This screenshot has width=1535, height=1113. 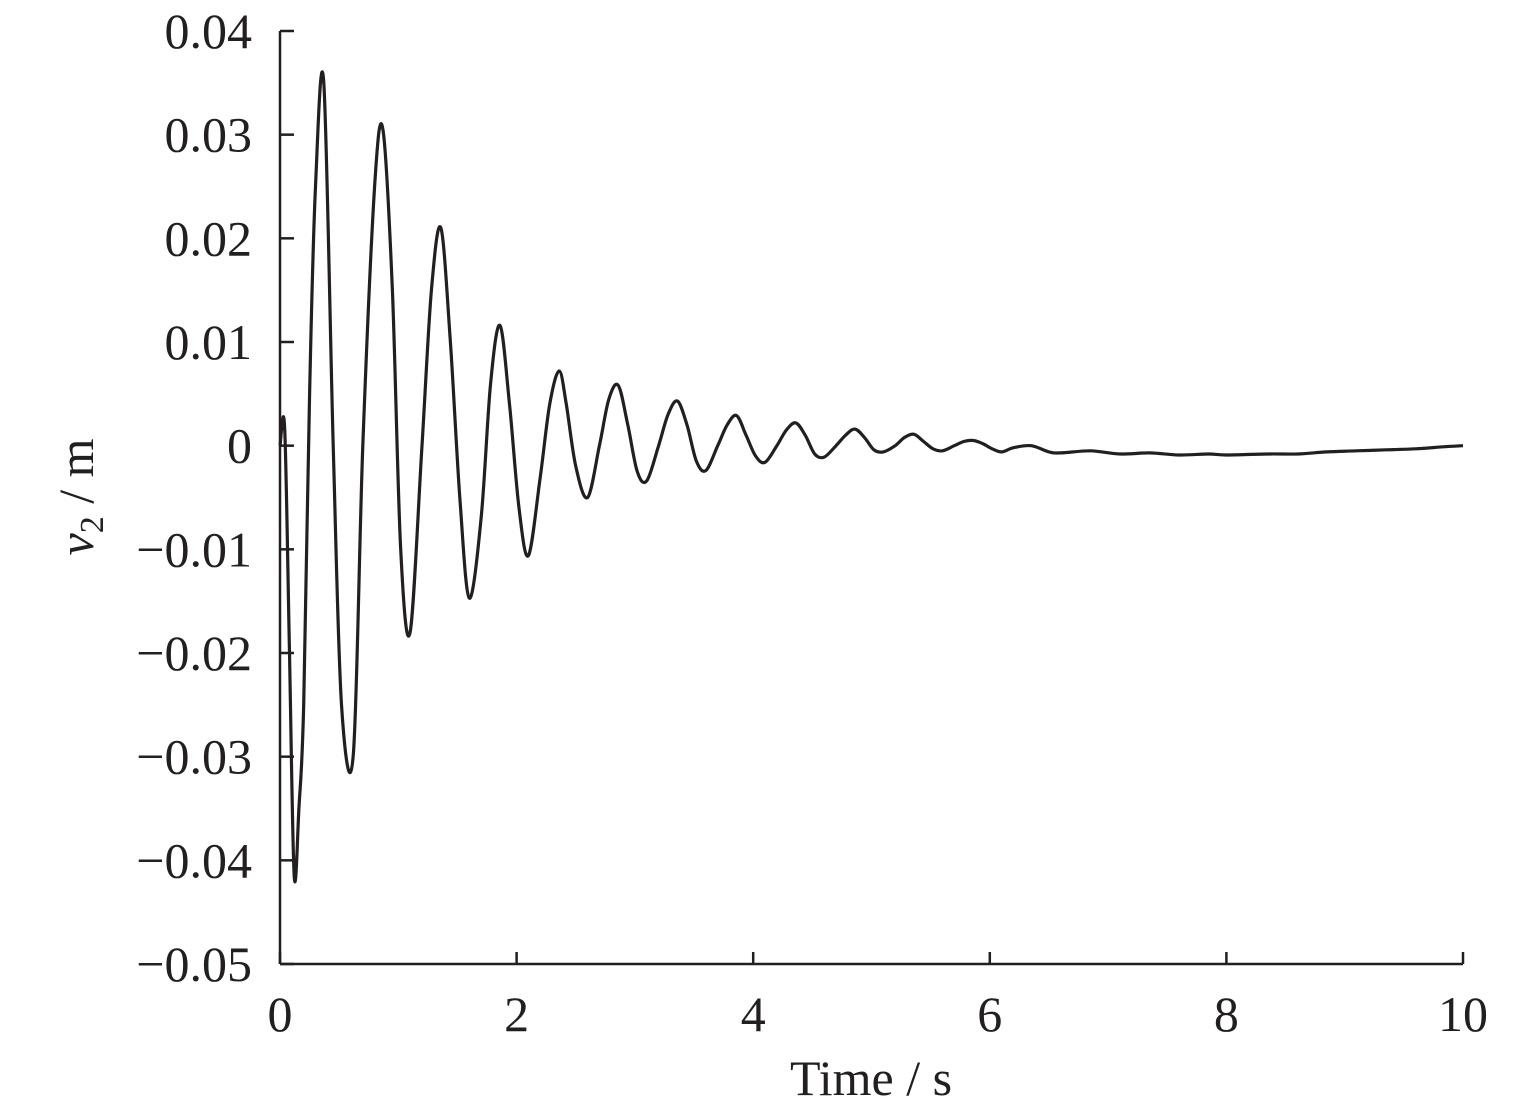 I want to click on x-tick-label: 8, so click(x=1226, y=1014).